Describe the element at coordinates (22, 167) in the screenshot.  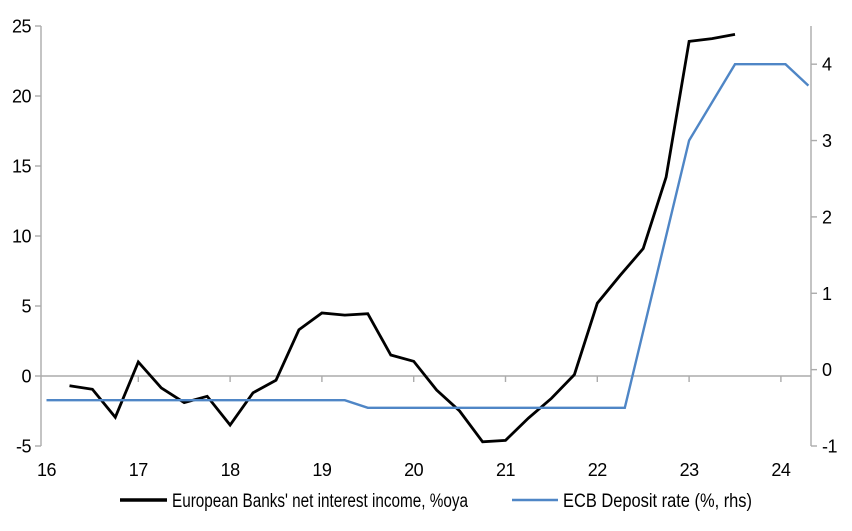
I see `left-axis-tick-label: 15` at that location.